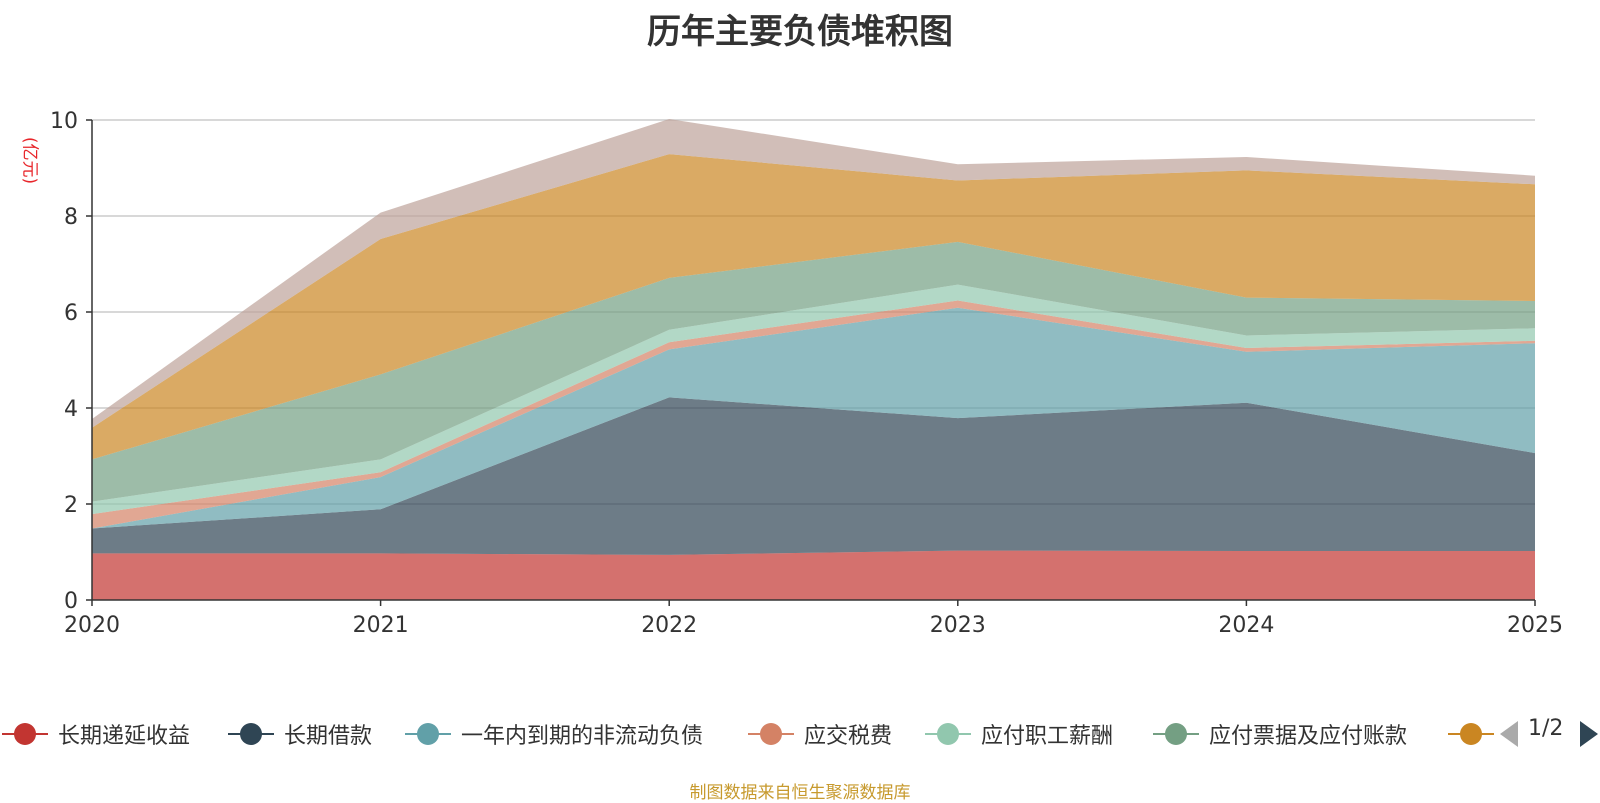  Describe the element at coordinates (381, 625) in the screenshot. I see `x-tick-label-2021: 2021` at that location.